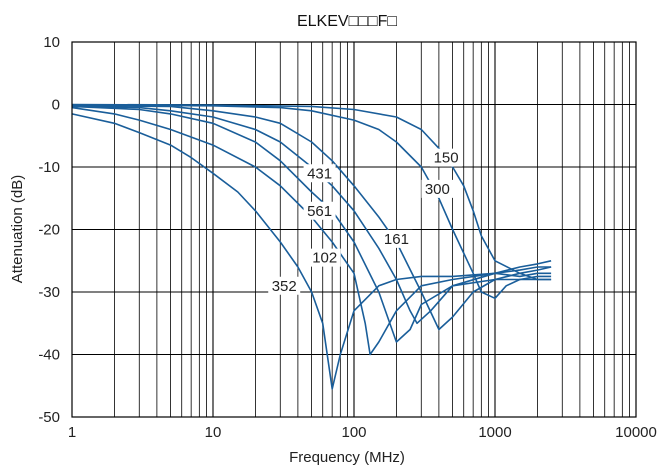  What do you see at coordinates (353, 432) in the screenshot?
I see `x-tick-label: 100` at bounding box center [353, 432].